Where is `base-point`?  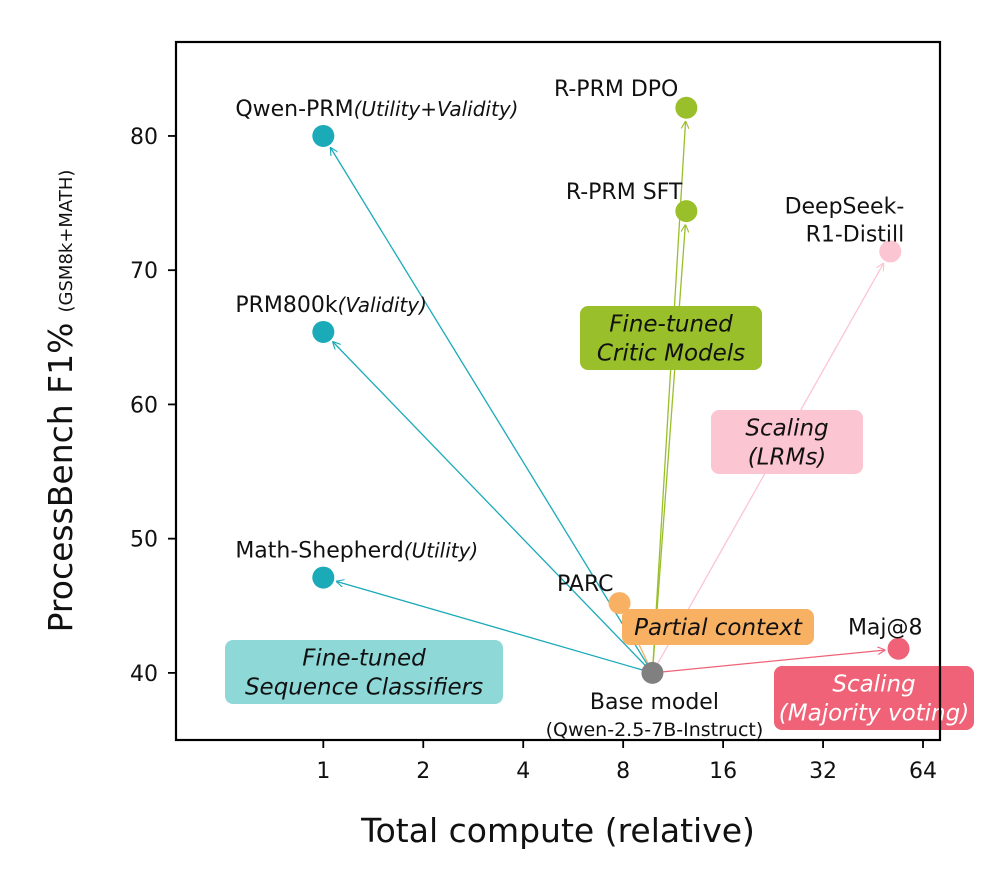
base-point is located at coordinates (652, 672).